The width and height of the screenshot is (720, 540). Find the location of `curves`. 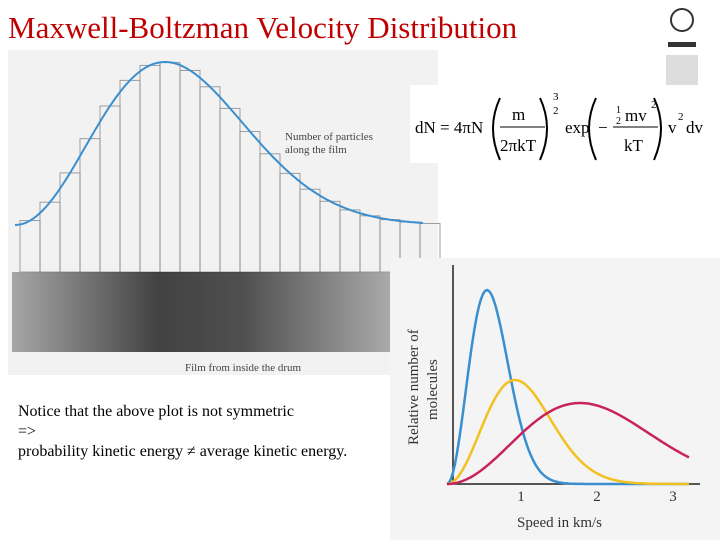

curves is located at coordinates (568, 387).